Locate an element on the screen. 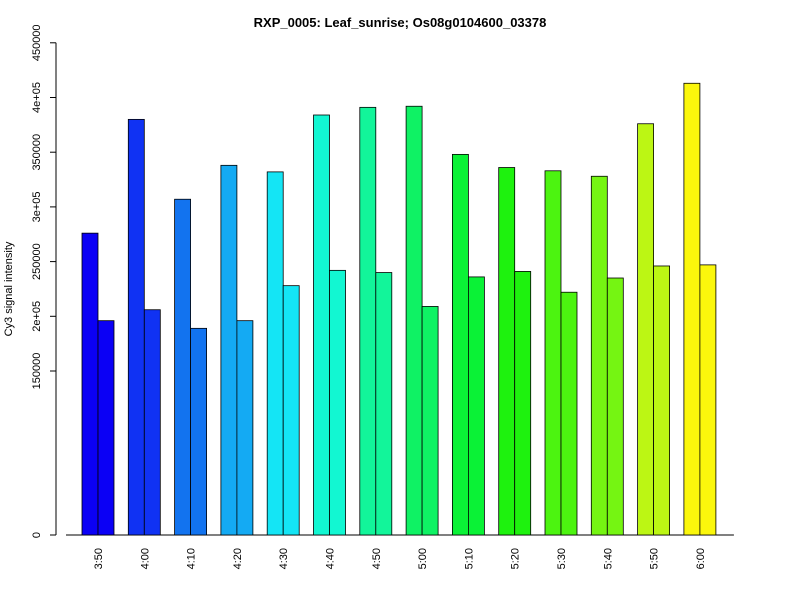 This screenshot has width=800, height=600. x-tick-label: 6:00 is located at coordinates (701, 558).